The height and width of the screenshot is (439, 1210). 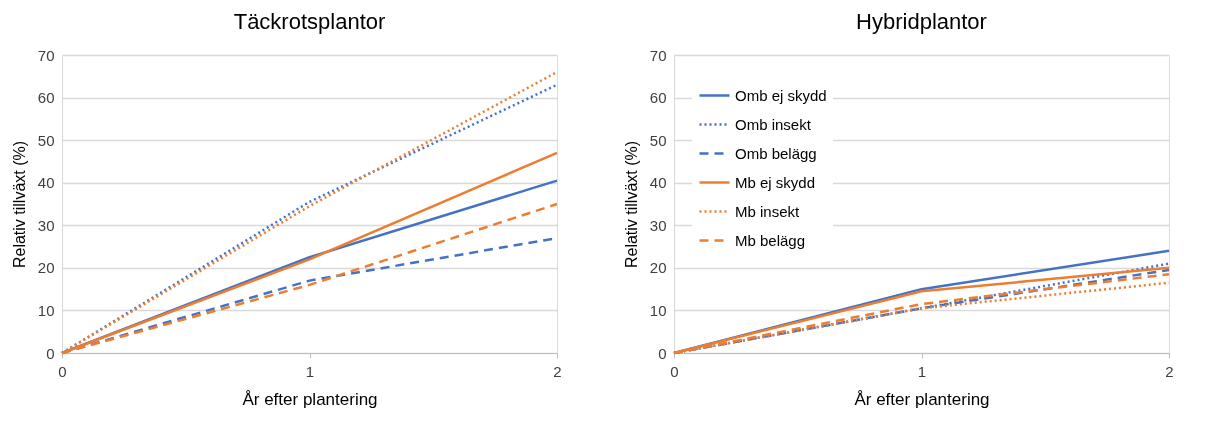 I want to click on chart-title: Täckrotsplantor, so click(x=309, y=21).